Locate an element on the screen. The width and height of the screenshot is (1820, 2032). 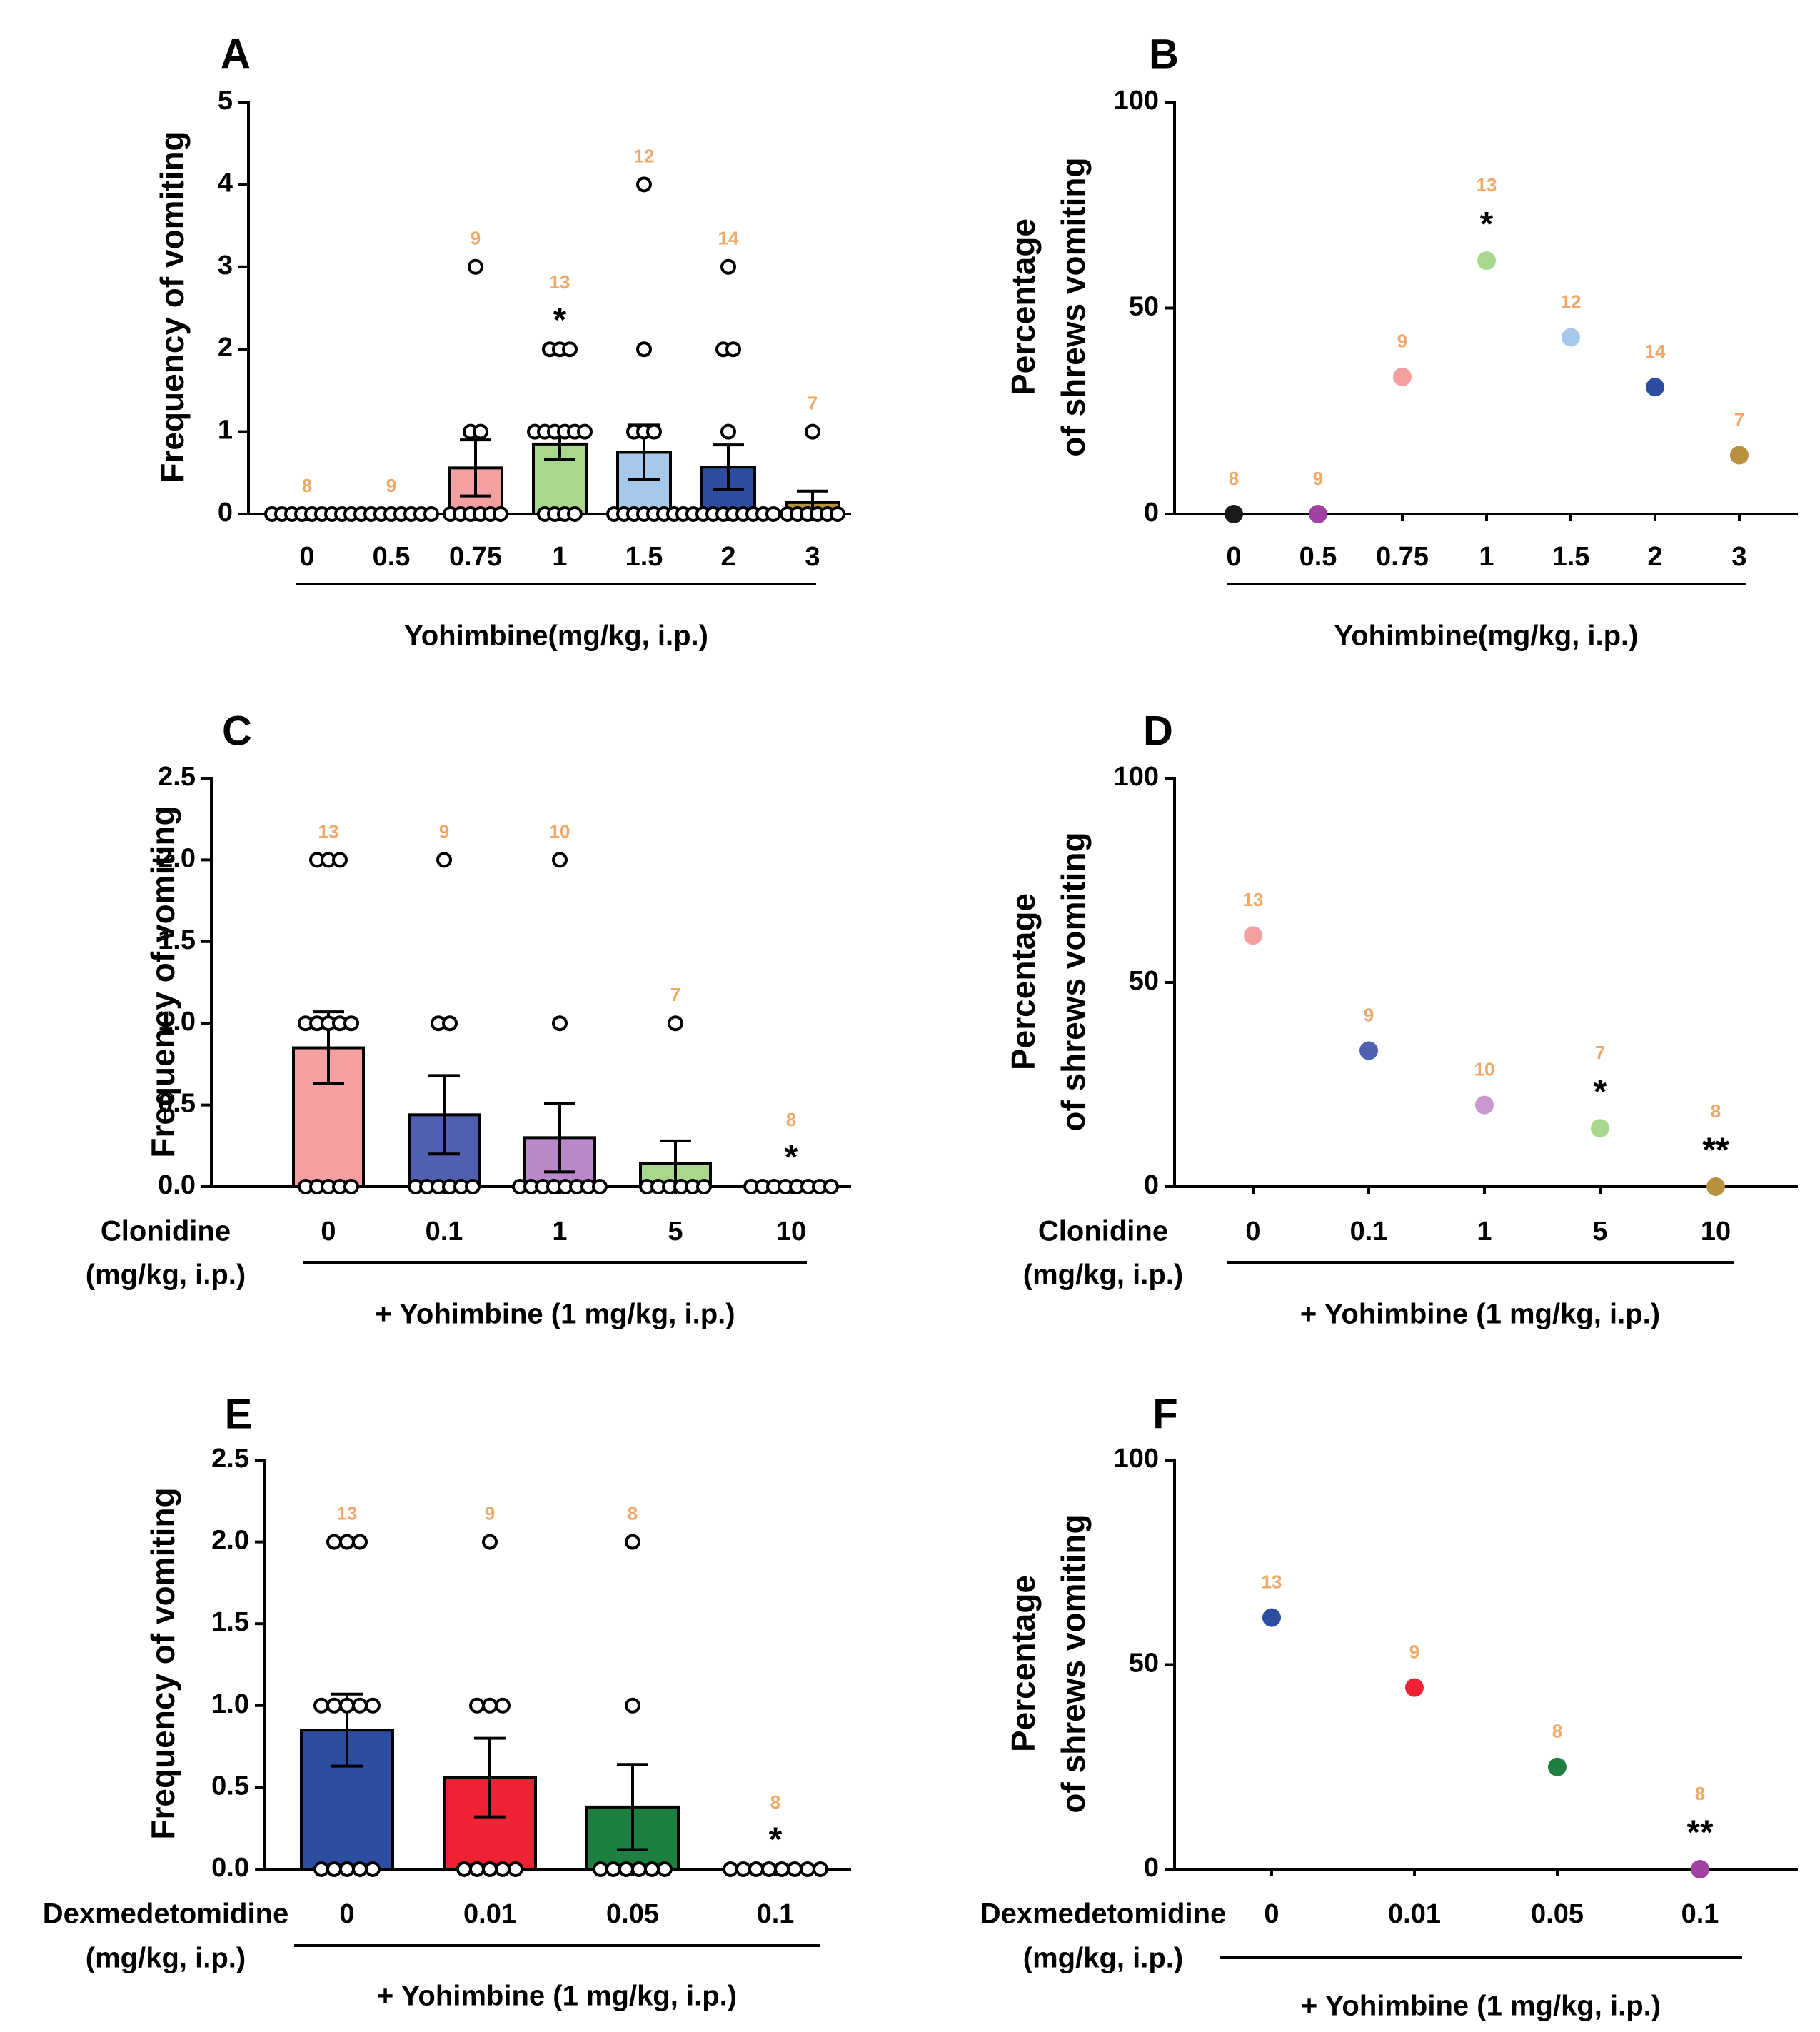
x-tick-label: 10 is located at coordinates (1716, 1232).